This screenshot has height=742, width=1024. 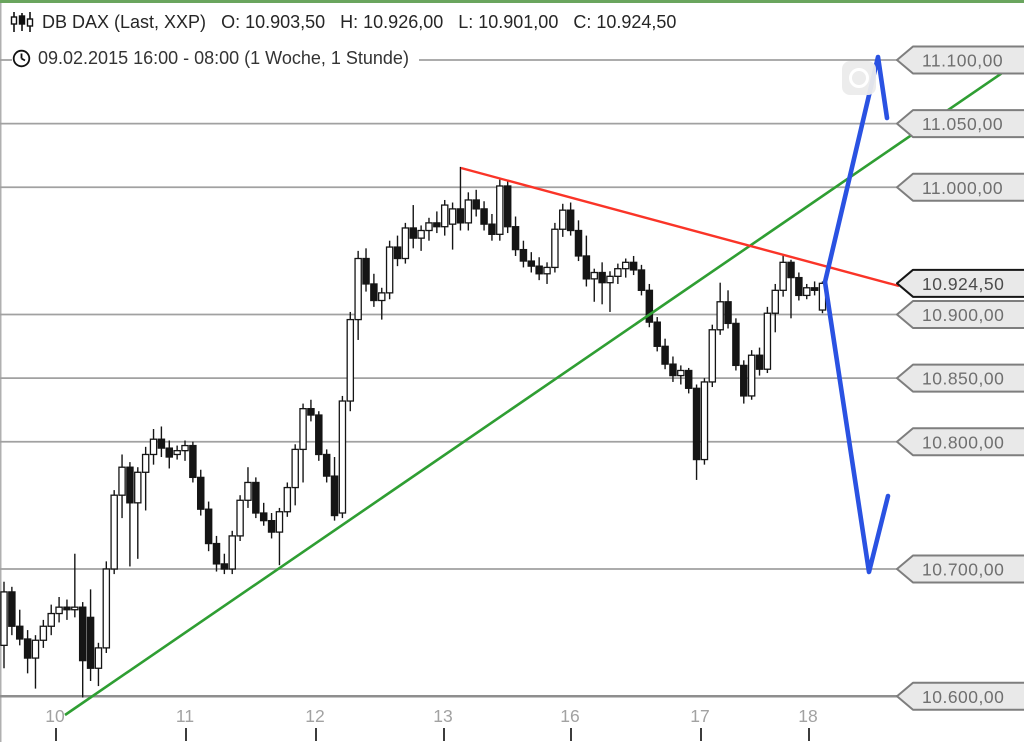 What do you see at coordinates (856, 169) in the screenshot?
I see `projection-line-up` at bounding box center [856, 169].